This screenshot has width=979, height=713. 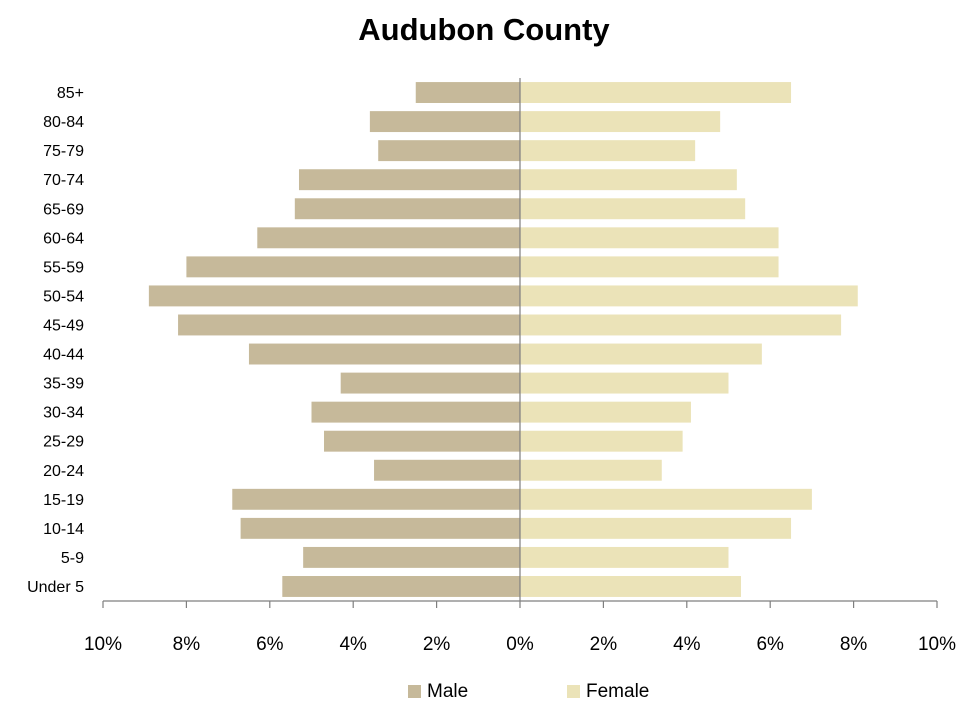 I want to click on legend-label-male: Male, so click(x=447, y=691).